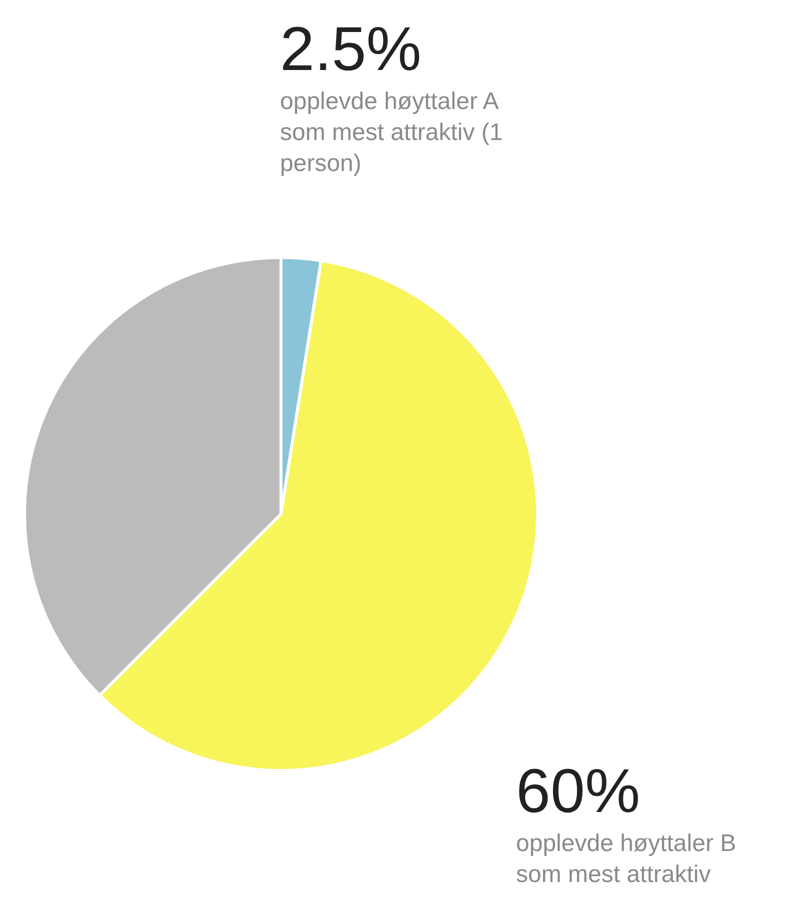  What do you see at coordinates (351, 50) in the screenshot?
I see `data-label: 2.5%` at bounding box center [351, 50].